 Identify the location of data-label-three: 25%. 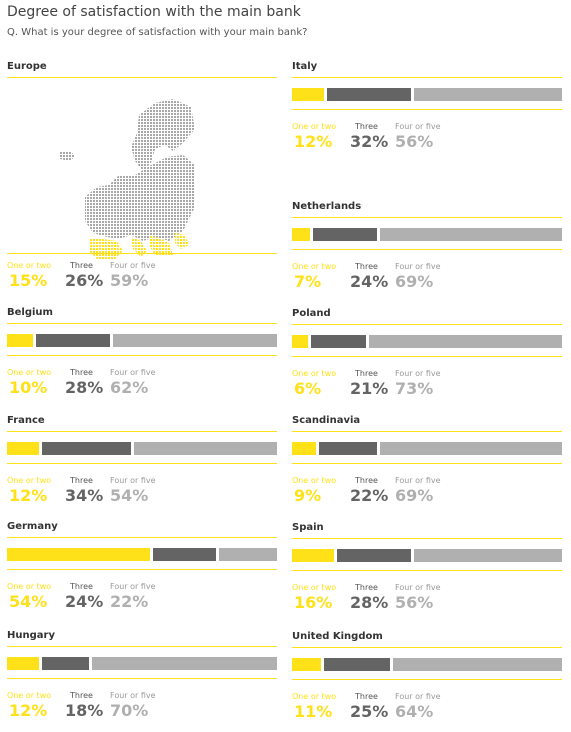
(369, 711).